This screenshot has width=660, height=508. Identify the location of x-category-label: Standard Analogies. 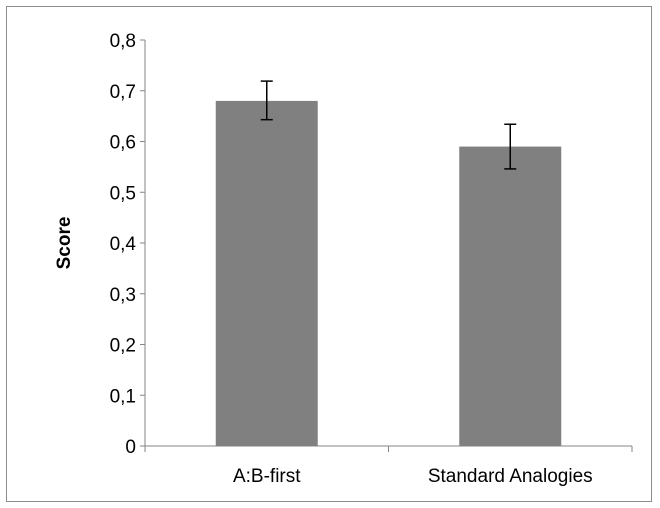
(510, 476).